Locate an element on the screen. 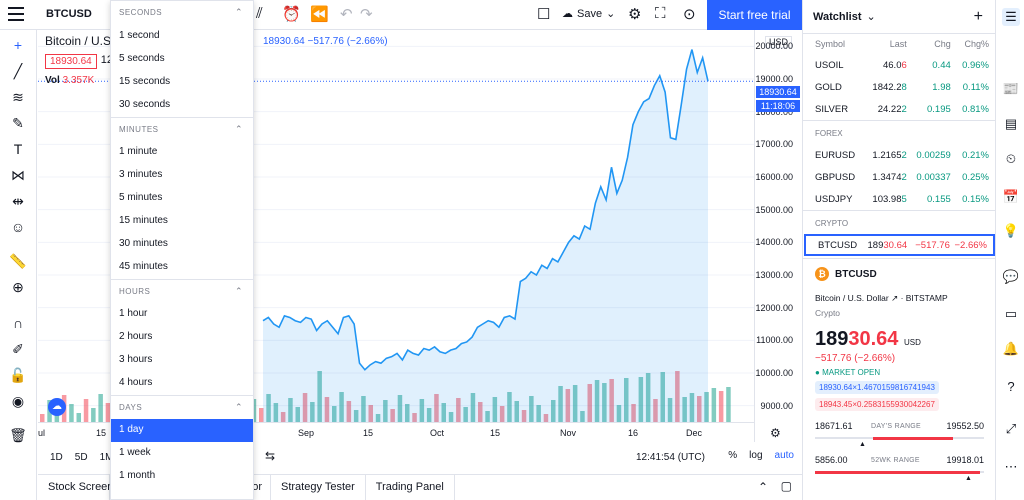 This screenshot has width=1024, height=500. watchlist-row: USOIL 46.06 0.44 0.96% is located at coordinates (899, 65).